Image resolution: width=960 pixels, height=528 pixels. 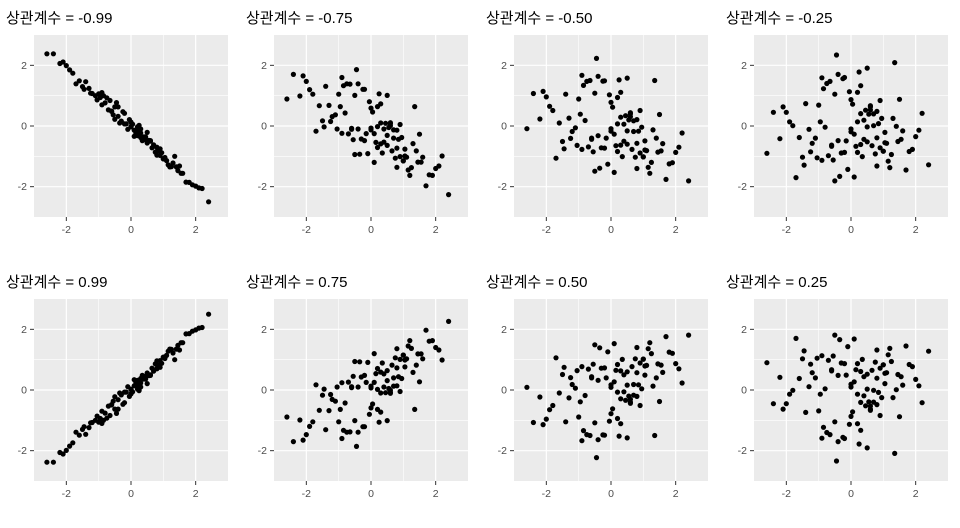 I want to click on panel-title: 상관계수 = 0.99, so click(x=57, y=282).